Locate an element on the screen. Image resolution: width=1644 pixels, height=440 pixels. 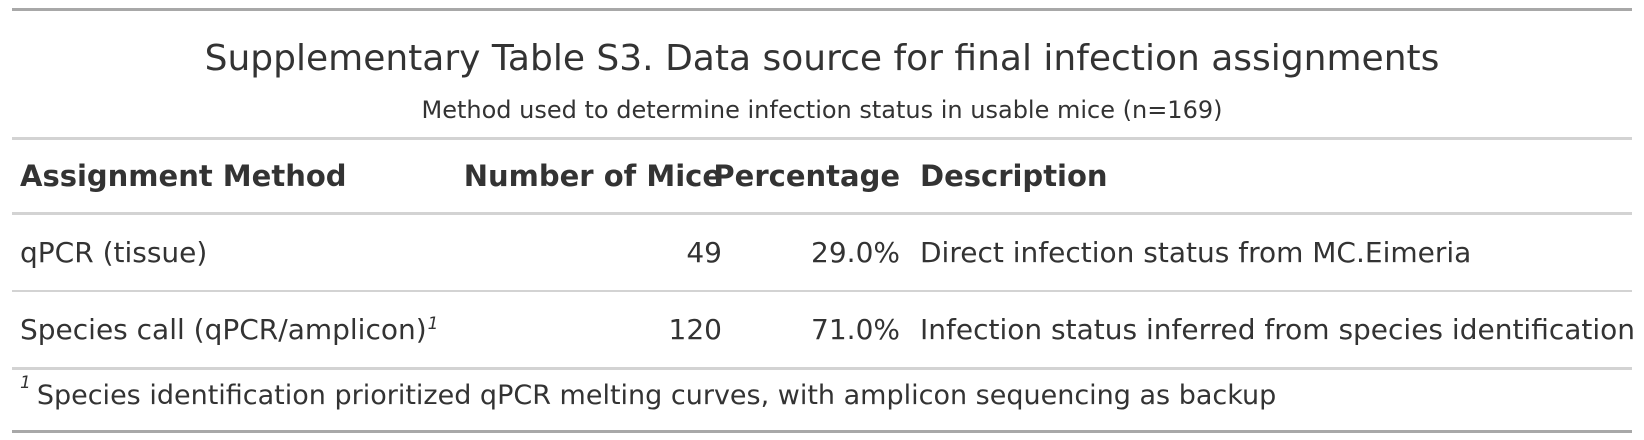
cell-percentage: 29.0% is located at coordinates (855, 252).